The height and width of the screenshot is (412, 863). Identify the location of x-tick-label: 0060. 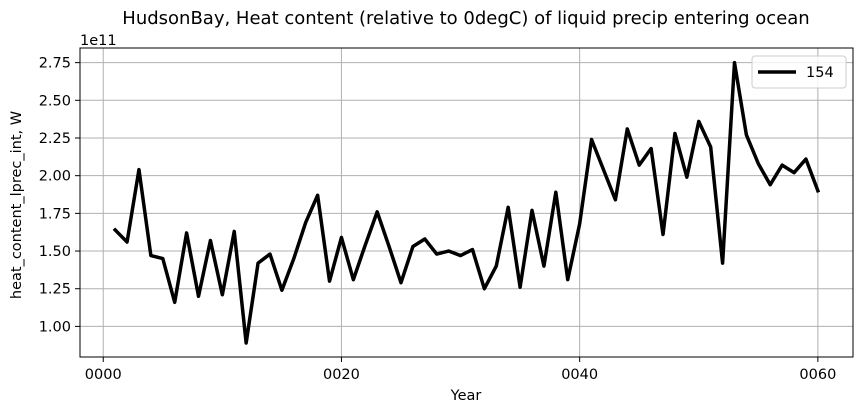
(817, 375).